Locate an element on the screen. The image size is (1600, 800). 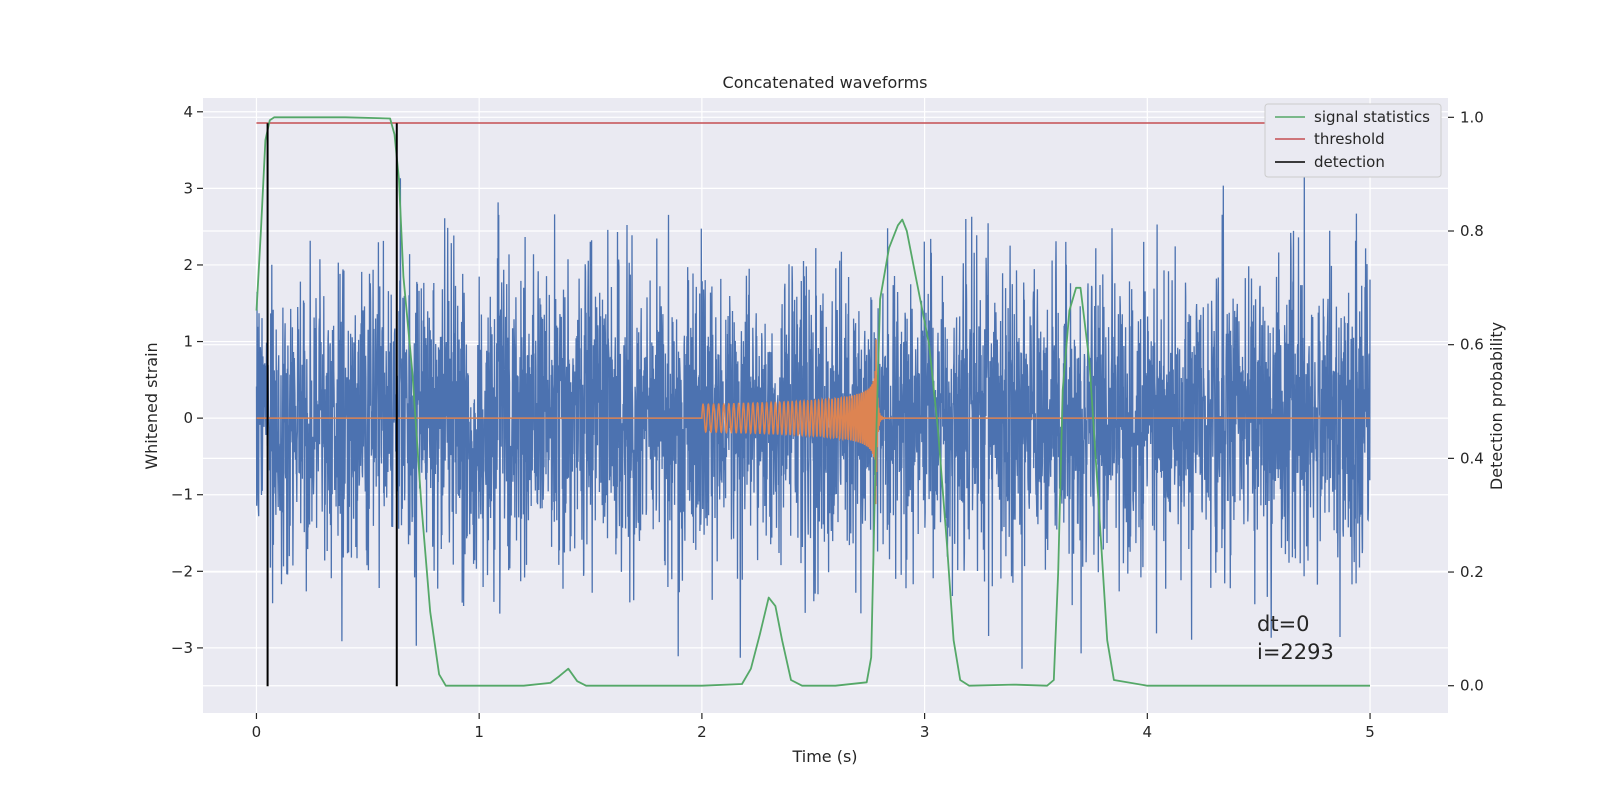
legend-label-threshold: threshold is located at coordinates (1349, 139).